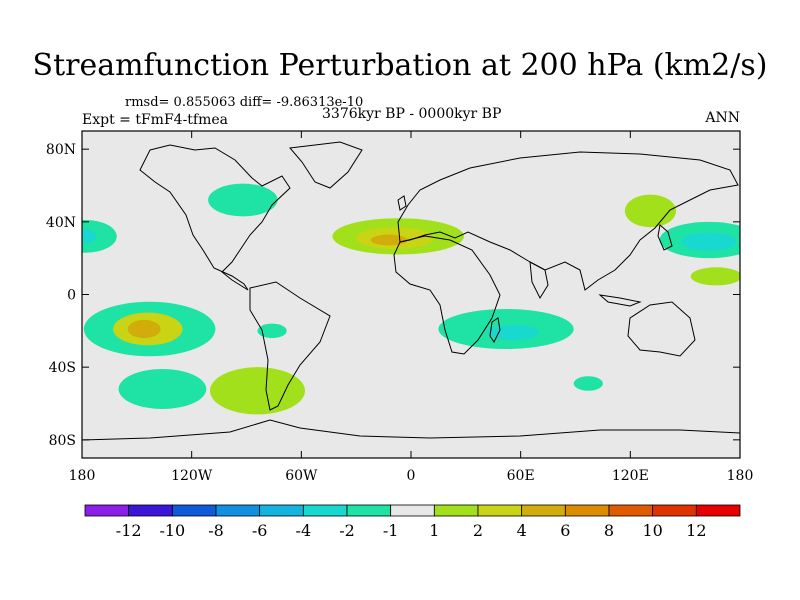 Image resolution: width=800 pixels, height=600 pixels. Describe the element at coordinates (565, 530) in the screenshot. I see `colorbar-label: 6` at that location.